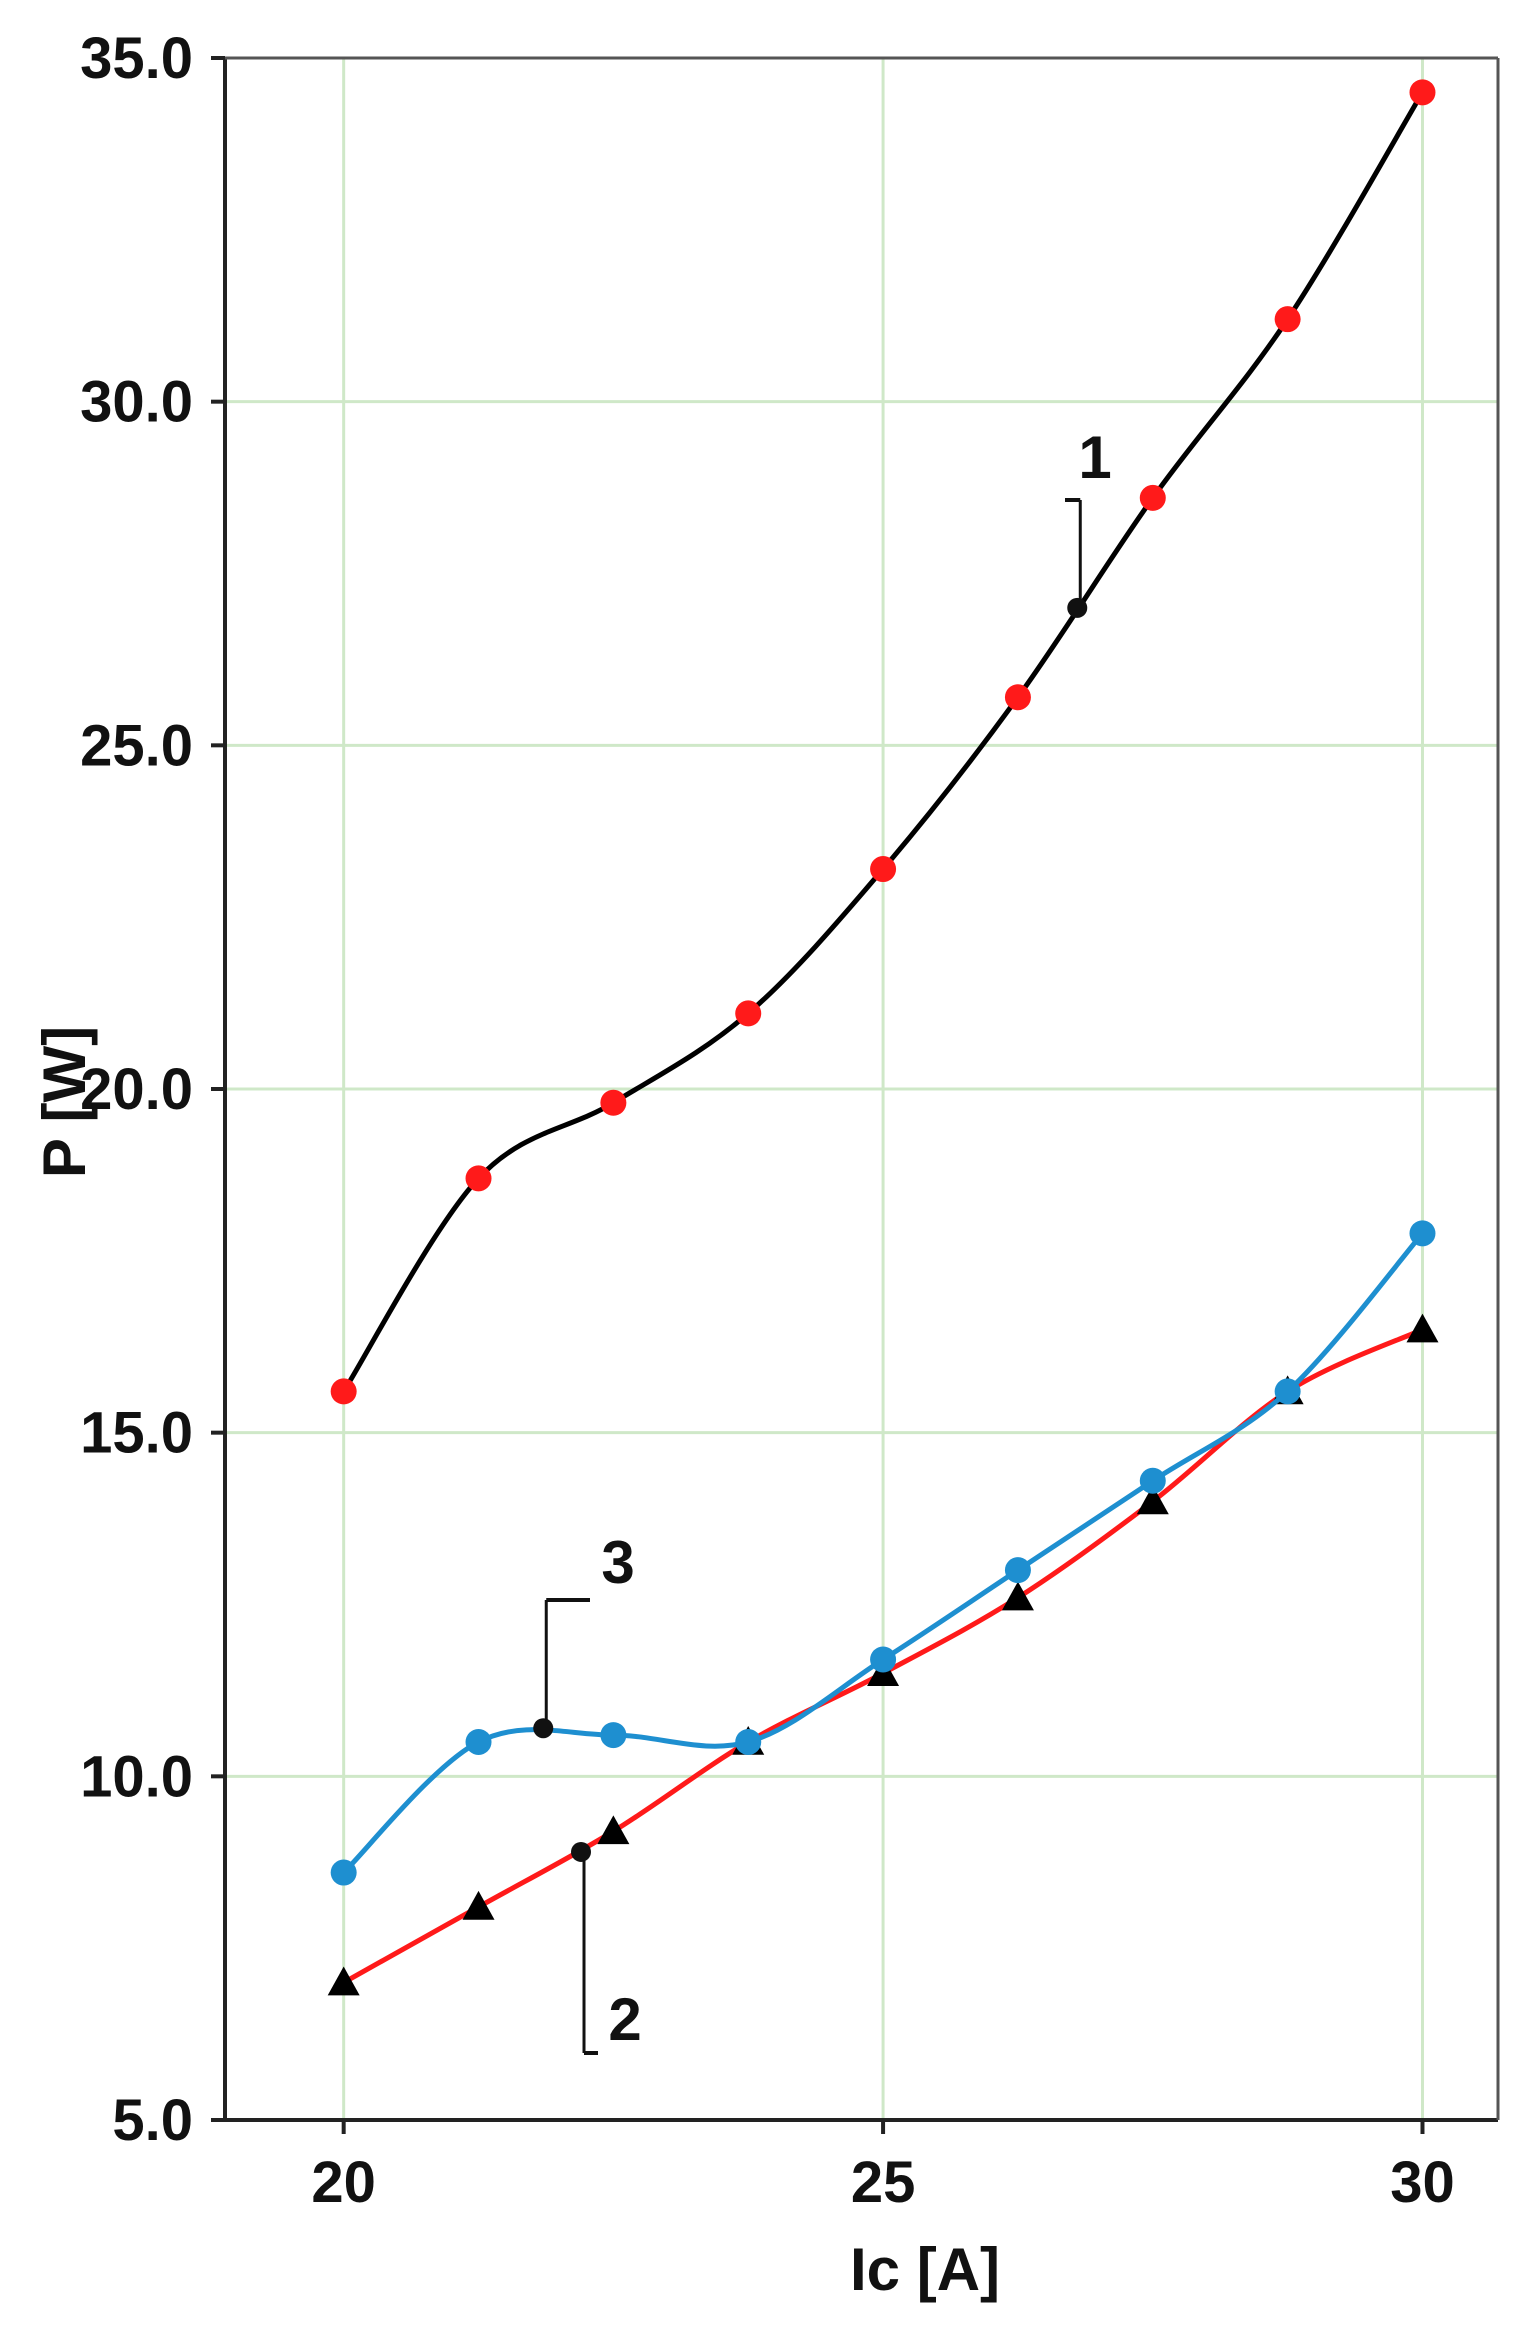 This screenshot has width=1525, height=2330. I want to click on x-axis-label: Ic [A], so click(925, 2269).